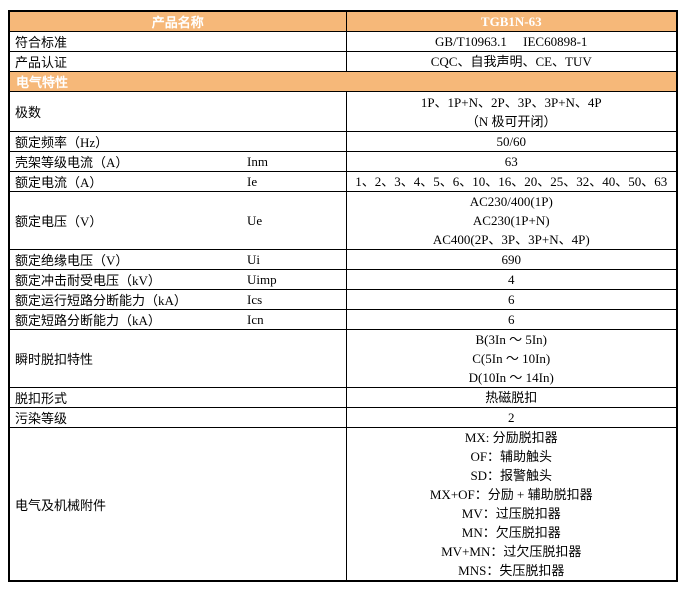 This screenshot has height=608, width=683. Describe the element at coordinates (511, 475) in the screenshot. I see `spec-value-line: SD：报警触头` at that location.